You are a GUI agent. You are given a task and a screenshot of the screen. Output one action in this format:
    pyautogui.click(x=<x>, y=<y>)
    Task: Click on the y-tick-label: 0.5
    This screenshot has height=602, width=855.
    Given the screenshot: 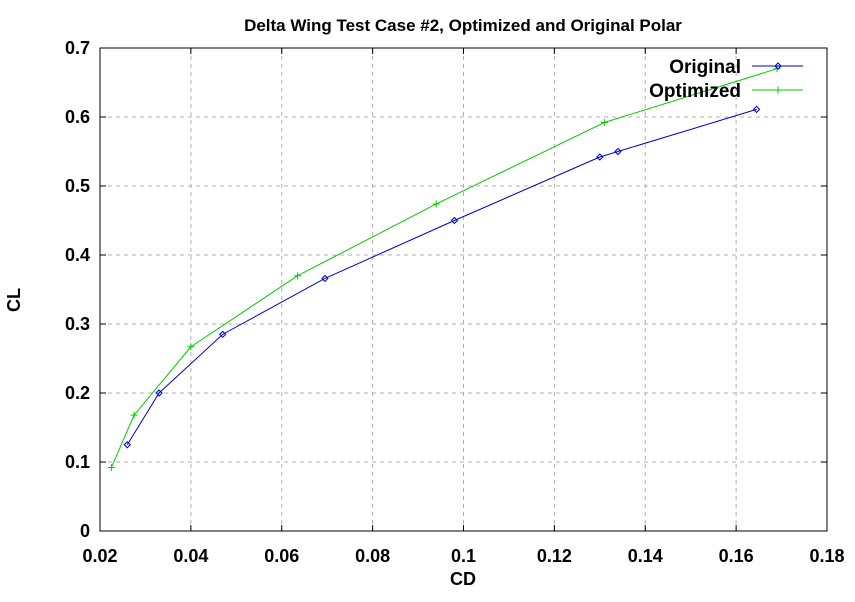 What is the action you would take?
    pyautogui.click(x=77, y=186)
    